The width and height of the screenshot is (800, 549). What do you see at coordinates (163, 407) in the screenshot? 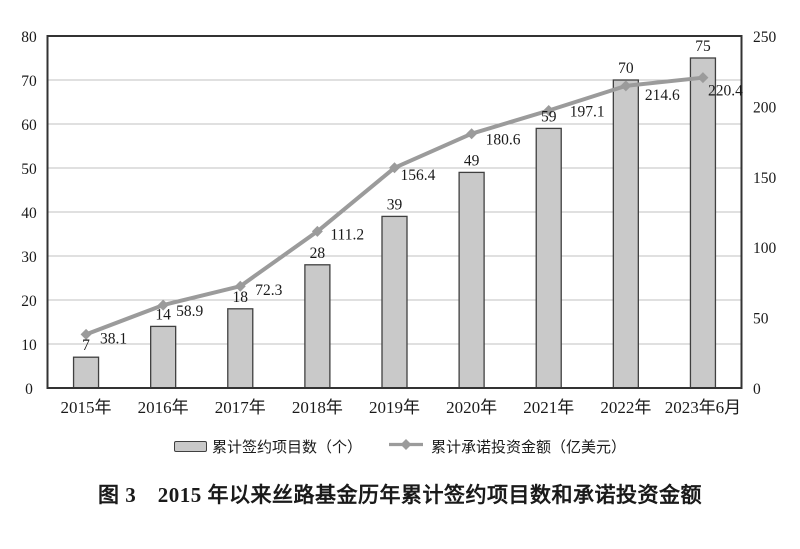
I see `category-label: 2016年` at bounding box center [163, 407].